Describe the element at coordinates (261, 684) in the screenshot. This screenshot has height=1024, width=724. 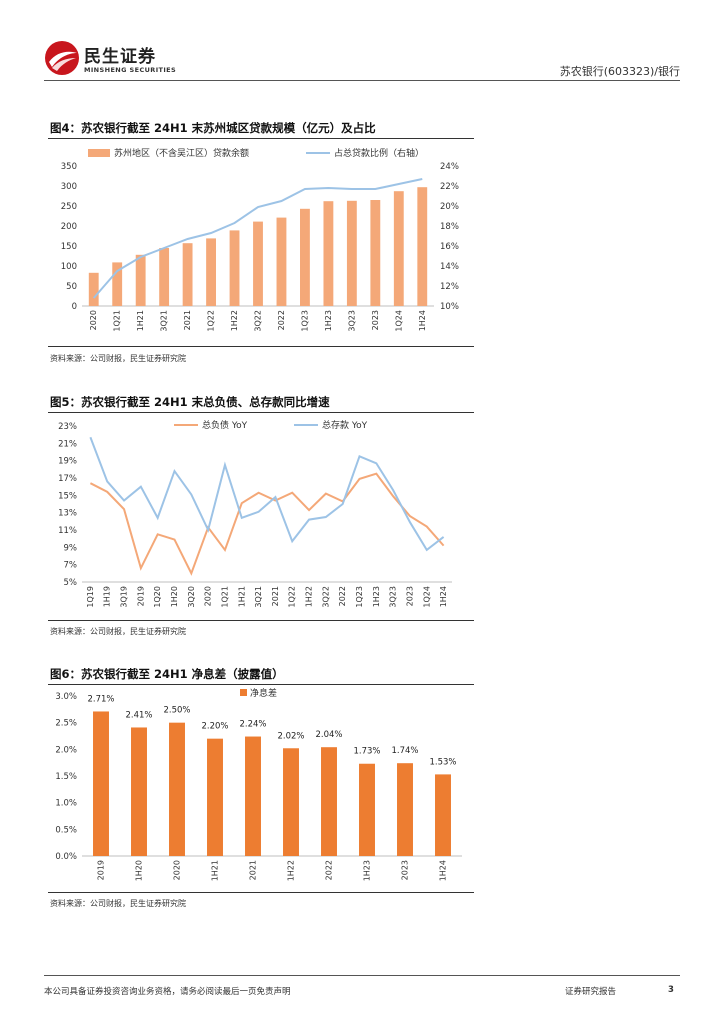
I see `figure6-title-rule` at that location.